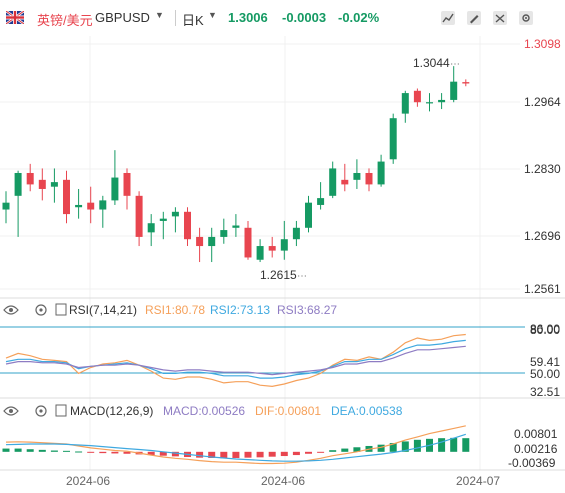  I want to click on price-axis: 1.3098 1.2964 1.2830 1.2696 1.2561, so click(542, 166).